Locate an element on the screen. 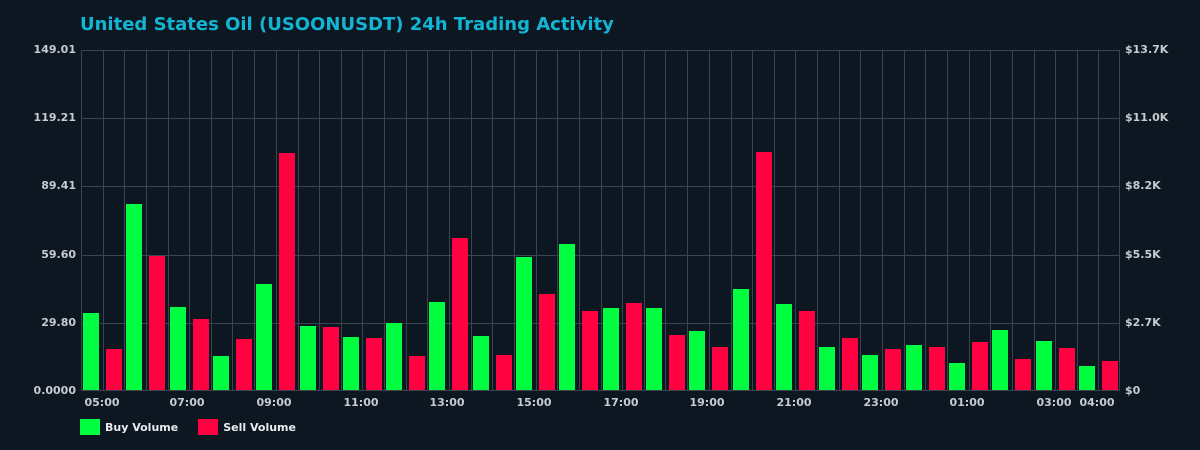  y-tick-label: 119.21 is located at coordinates (54, 118).